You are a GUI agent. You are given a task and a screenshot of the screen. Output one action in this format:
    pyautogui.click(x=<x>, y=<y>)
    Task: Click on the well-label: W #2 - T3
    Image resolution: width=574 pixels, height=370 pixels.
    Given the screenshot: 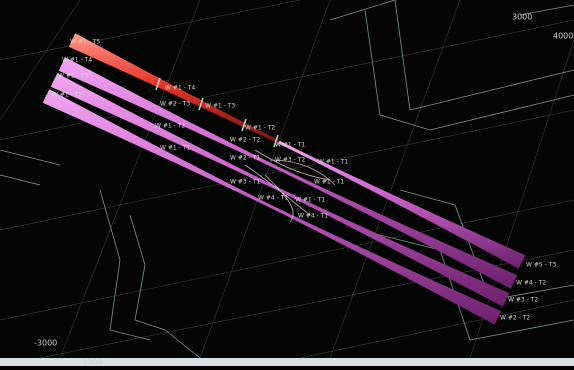 What is the action you would take?
    pyautogui.click(x=175, y=104)
    